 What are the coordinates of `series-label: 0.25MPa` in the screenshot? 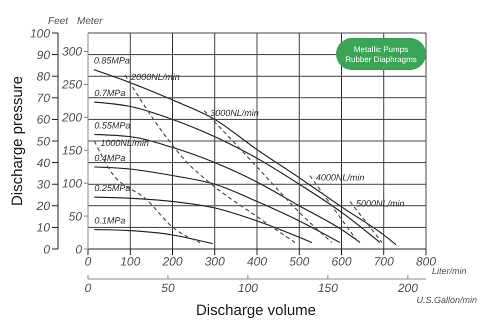 It's located at (112, 188).